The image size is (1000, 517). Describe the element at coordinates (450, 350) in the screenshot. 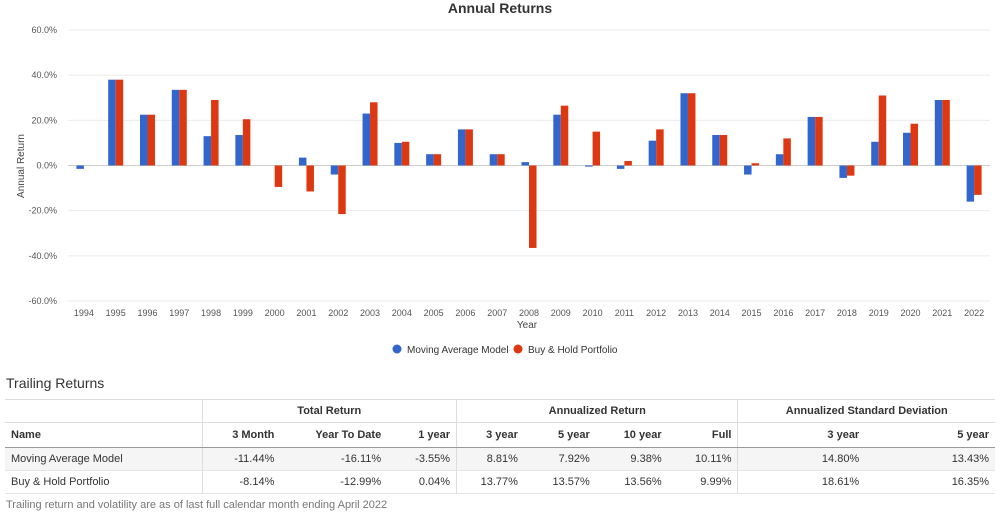

I see `legend-item-moving-average: Moving Average Model` at that location.